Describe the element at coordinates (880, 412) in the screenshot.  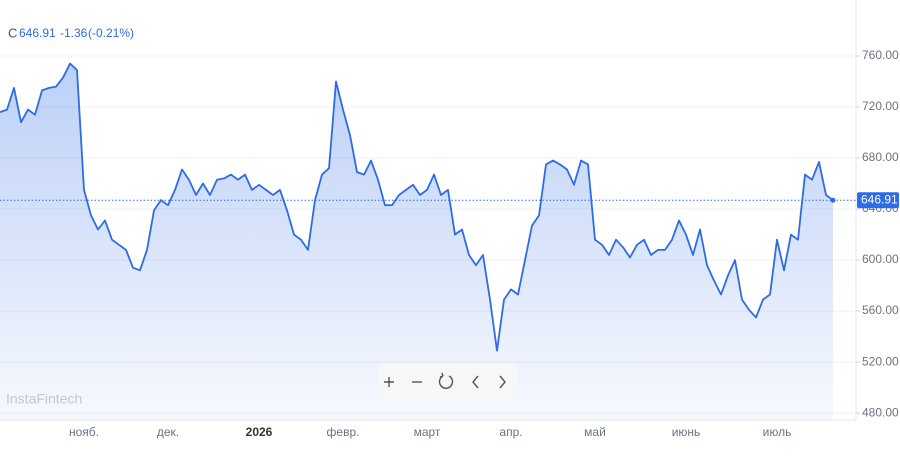
I see `y-tick-label: 480.00` at that location.